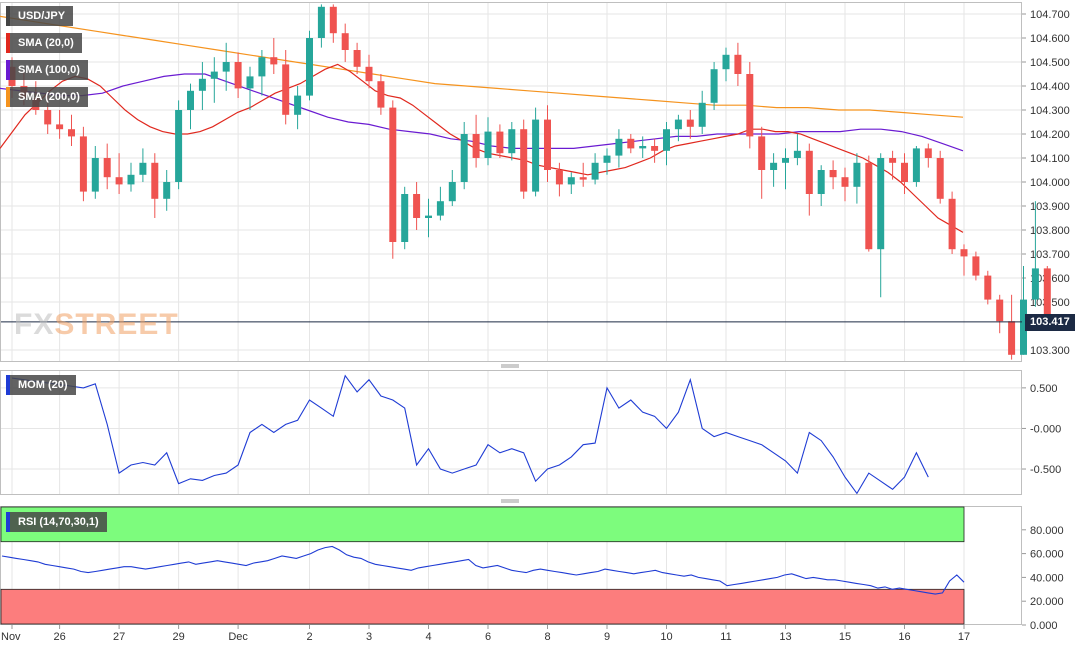  What do you see at coordinates (482, 112) in the screenshot?
I see `sma100-line` at bounding box center [482, 112].